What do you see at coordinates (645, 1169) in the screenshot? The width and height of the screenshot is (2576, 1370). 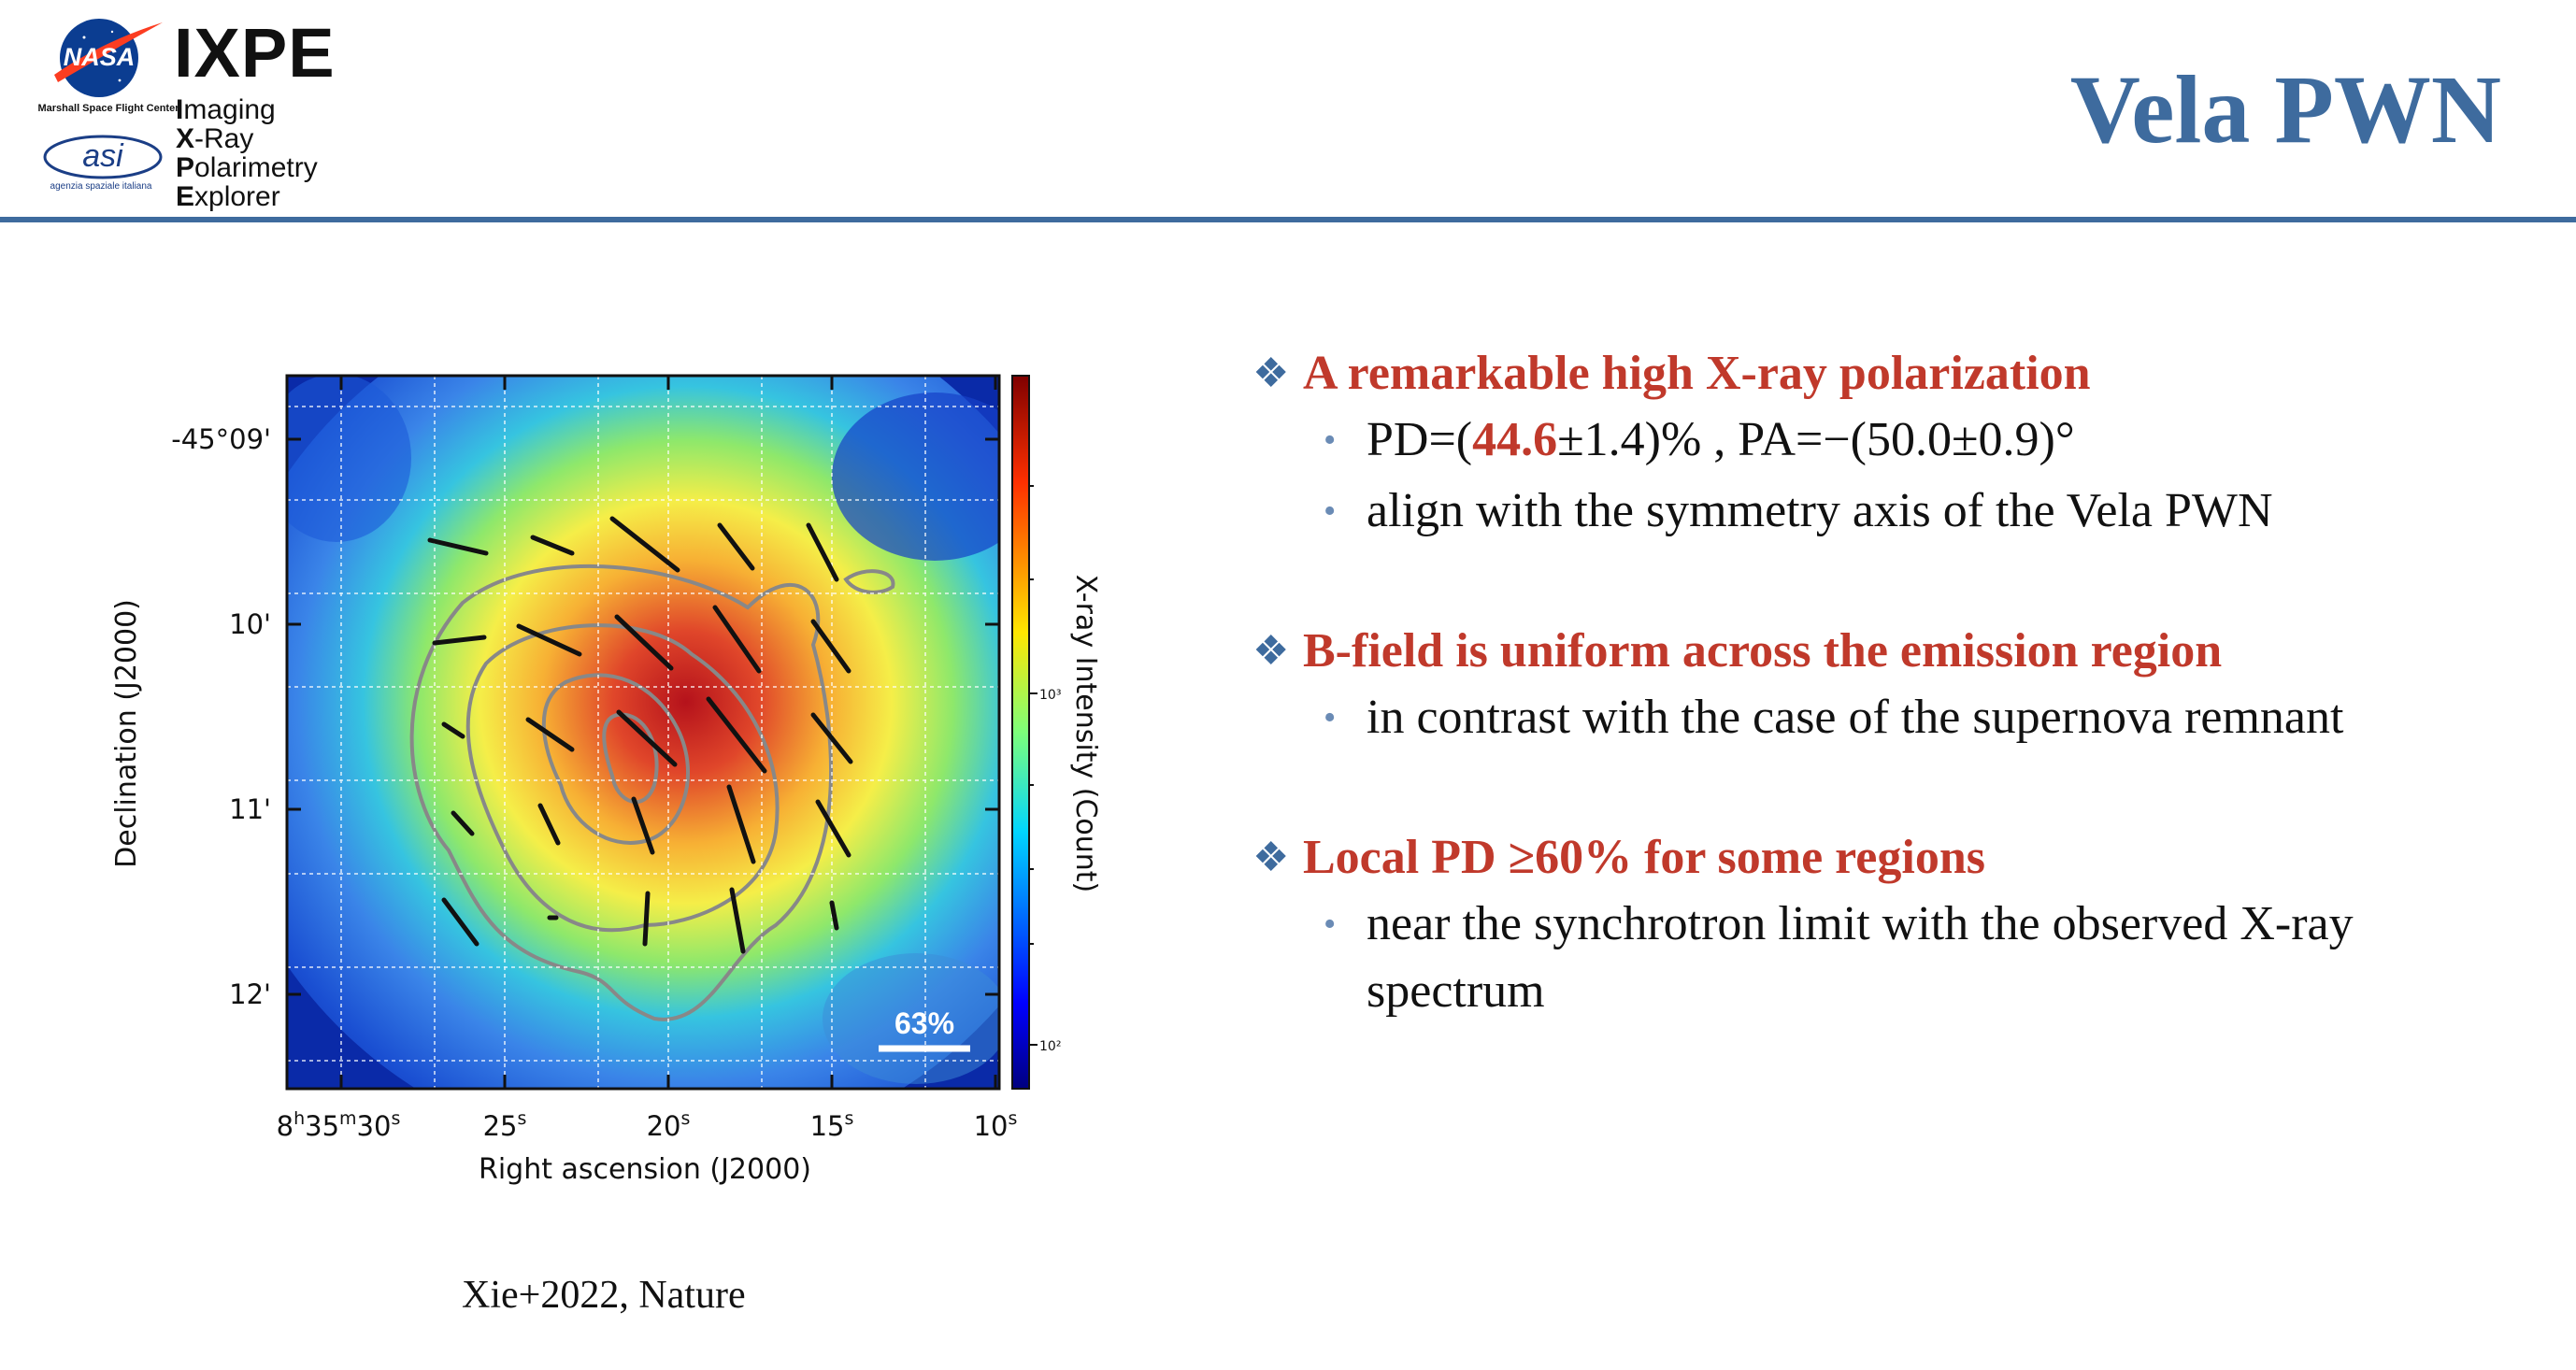 I see `x-axis-label: Right ascension (J2000)` at bounding box center [645, 1169].